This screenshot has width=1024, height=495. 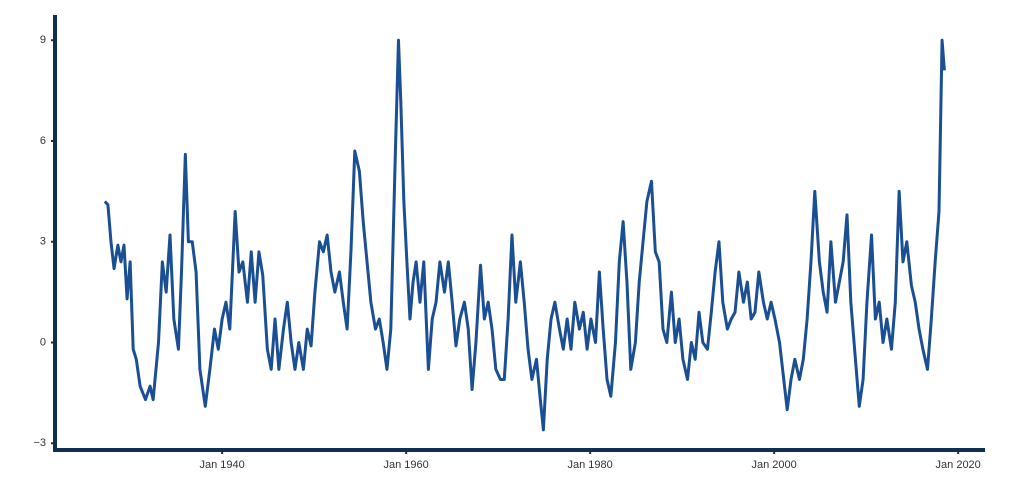 What do you see at coordinates (590, 465) in the screenshot?
I see `x-tick-label: Jan 1980` at bounding box center [590, 465].